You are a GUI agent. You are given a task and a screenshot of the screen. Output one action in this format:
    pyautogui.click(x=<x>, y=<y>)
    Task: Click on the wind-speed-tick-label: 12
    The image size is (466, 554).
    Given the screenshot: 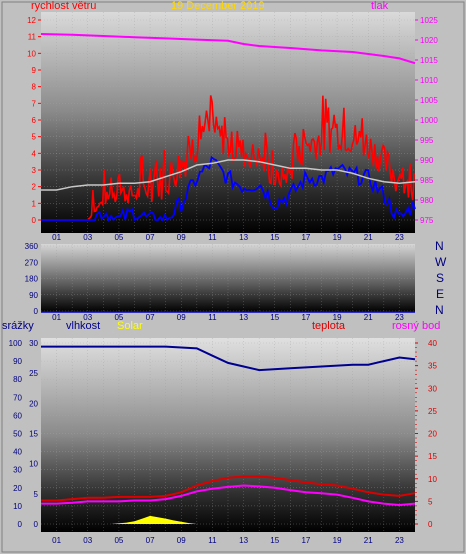 What is the action you would take?
    pyautogui.click(x=31, y=20)
    